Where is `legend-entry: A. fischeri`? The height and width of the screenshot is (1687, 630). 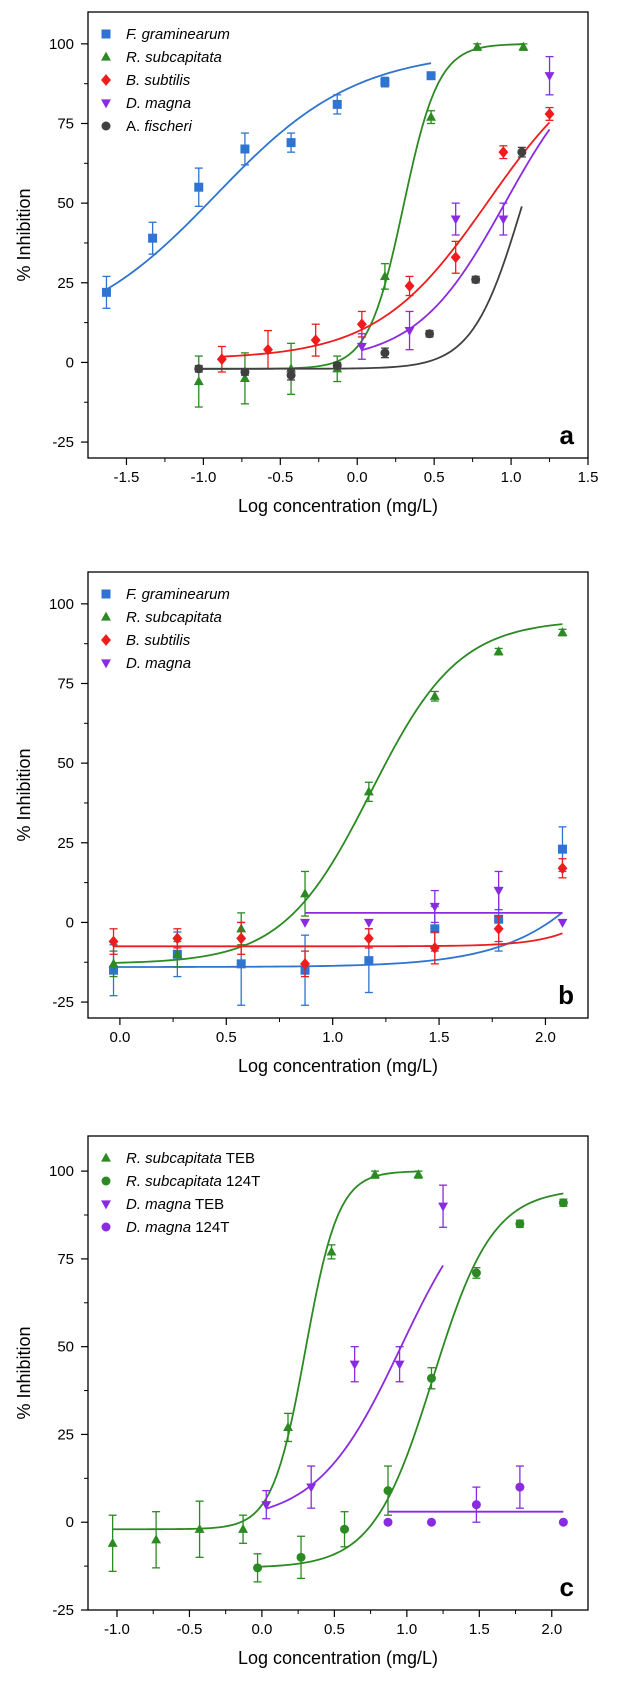
legend-entry: A. fischeri is located at coordinates (159, 126).